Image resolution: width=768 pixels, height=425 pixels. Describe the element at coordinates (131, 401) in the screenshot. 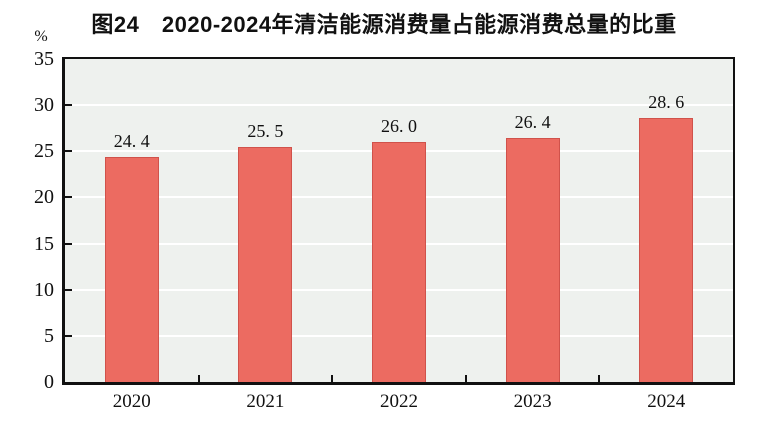

I see `x-tick-label: 2020` at that location.